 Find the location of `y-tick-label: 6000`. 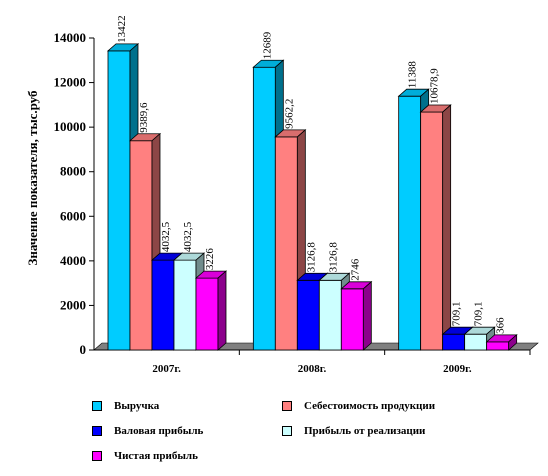

y-tick-label: 6000 is located at coordinates (73, 215).